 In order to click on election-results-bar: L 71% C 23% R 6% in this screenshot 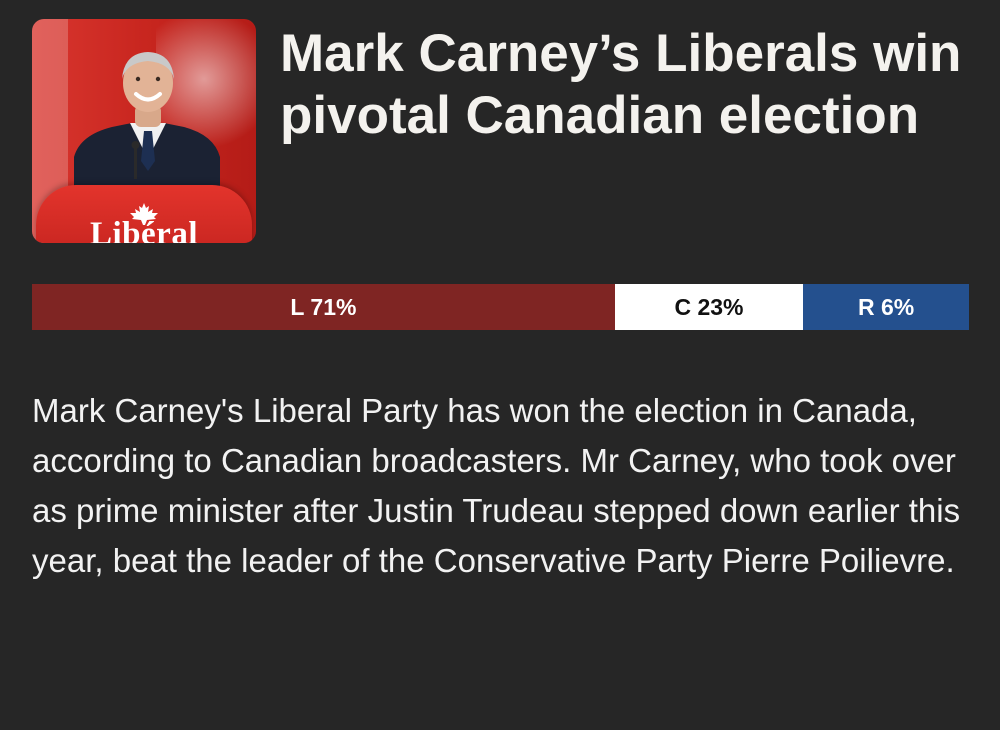, I will do `click(500, 307)`.